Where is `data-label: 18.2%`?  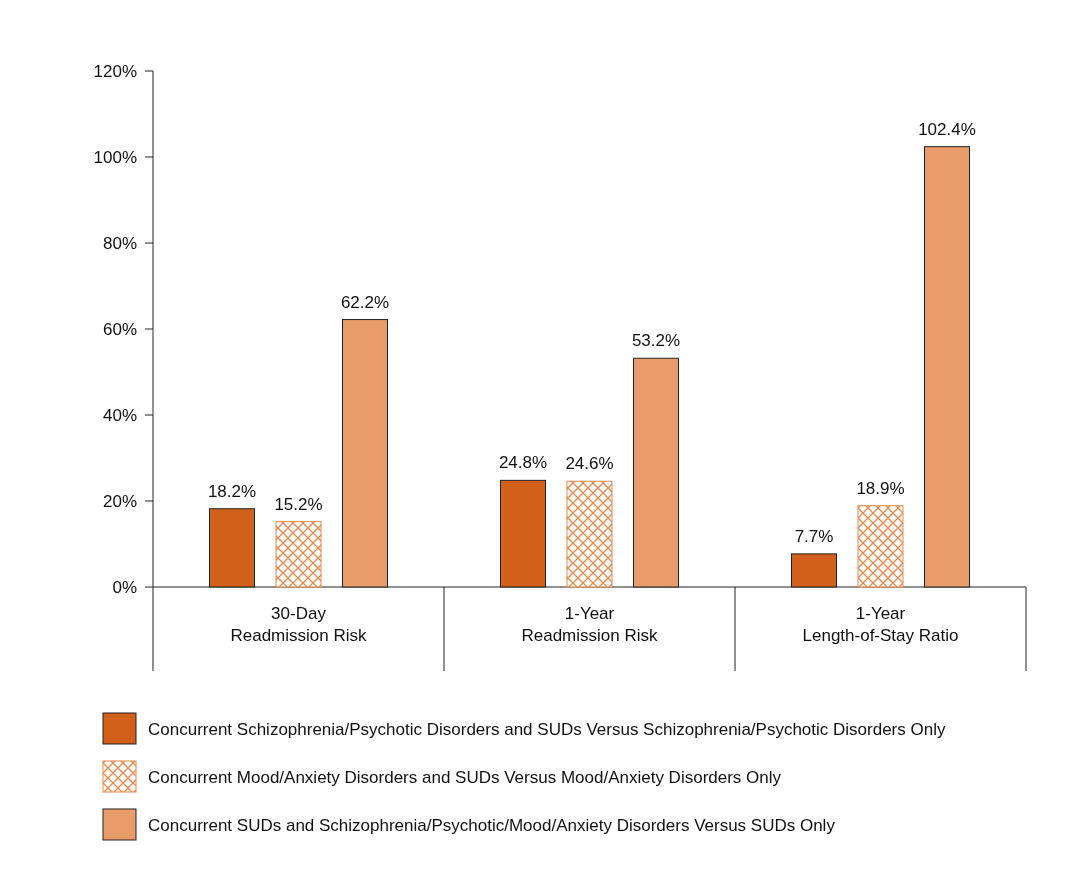 data-label: 18.2% is located at coordinates (232, 491).